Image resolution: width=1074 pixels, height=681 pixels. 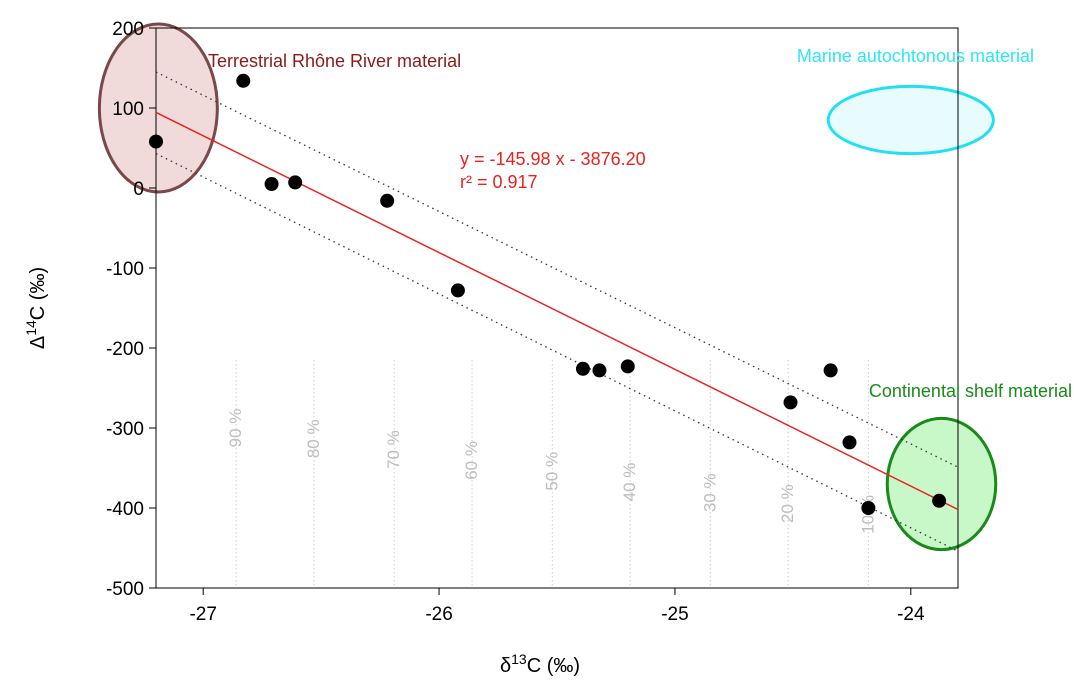 What do you see at coordinates (36, 308) in the screenshot?
I see `y-axis-title: Δ14C (‰)` at bounding box center [36, 308].